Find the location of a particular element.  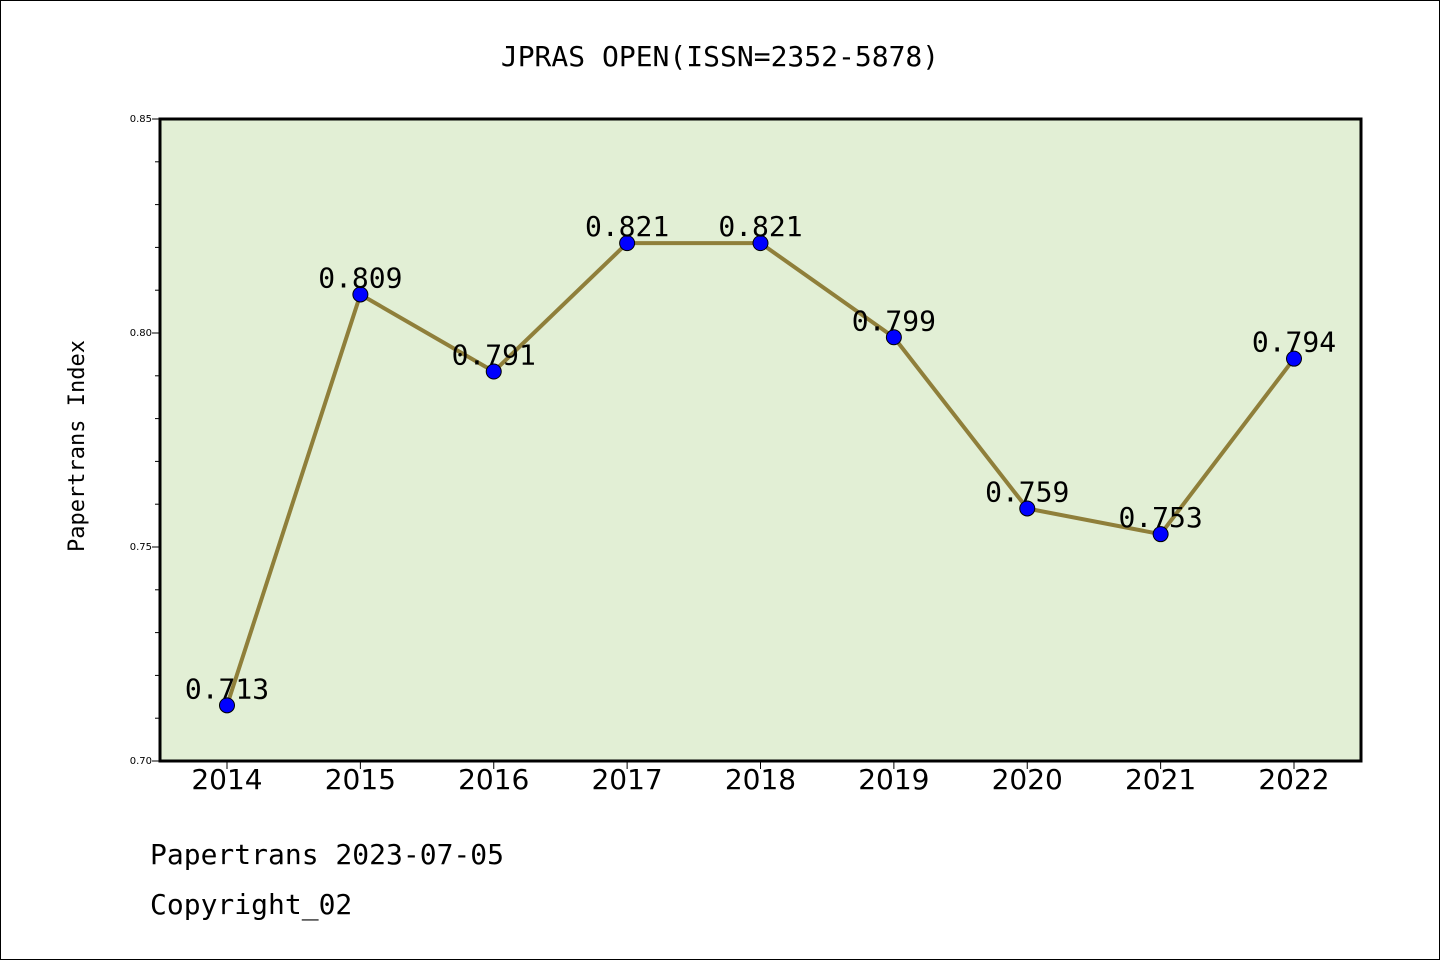

chart-title: JPRAS OPEN(ISSN=2352-5878) is located at coordinates (720, 56).